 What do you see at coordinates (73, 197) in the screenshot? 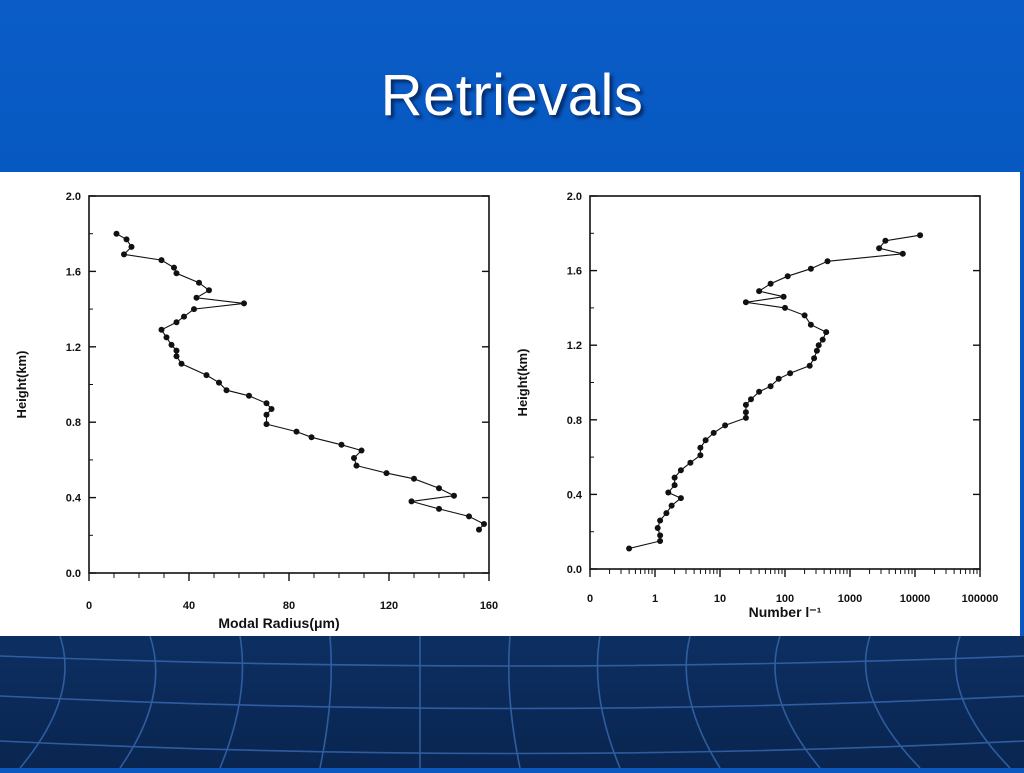
I see `y-tick-label: 2.0` at bounding box center [73, 197].